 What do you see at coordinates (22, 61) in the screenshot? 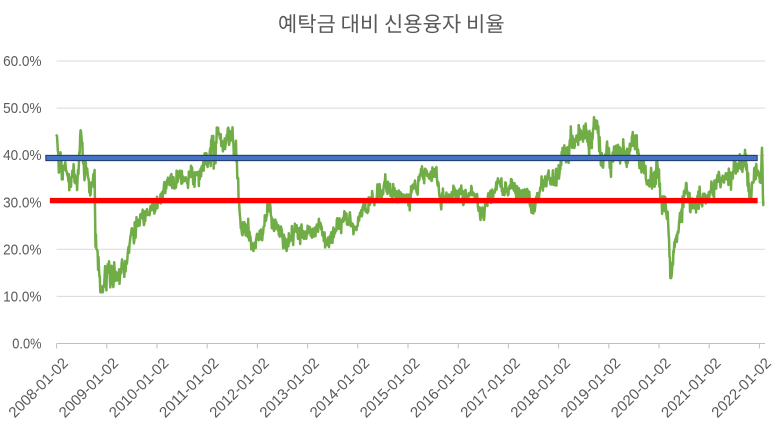
I see `svg-text: 60.0%` at bounding box center [22, 61].